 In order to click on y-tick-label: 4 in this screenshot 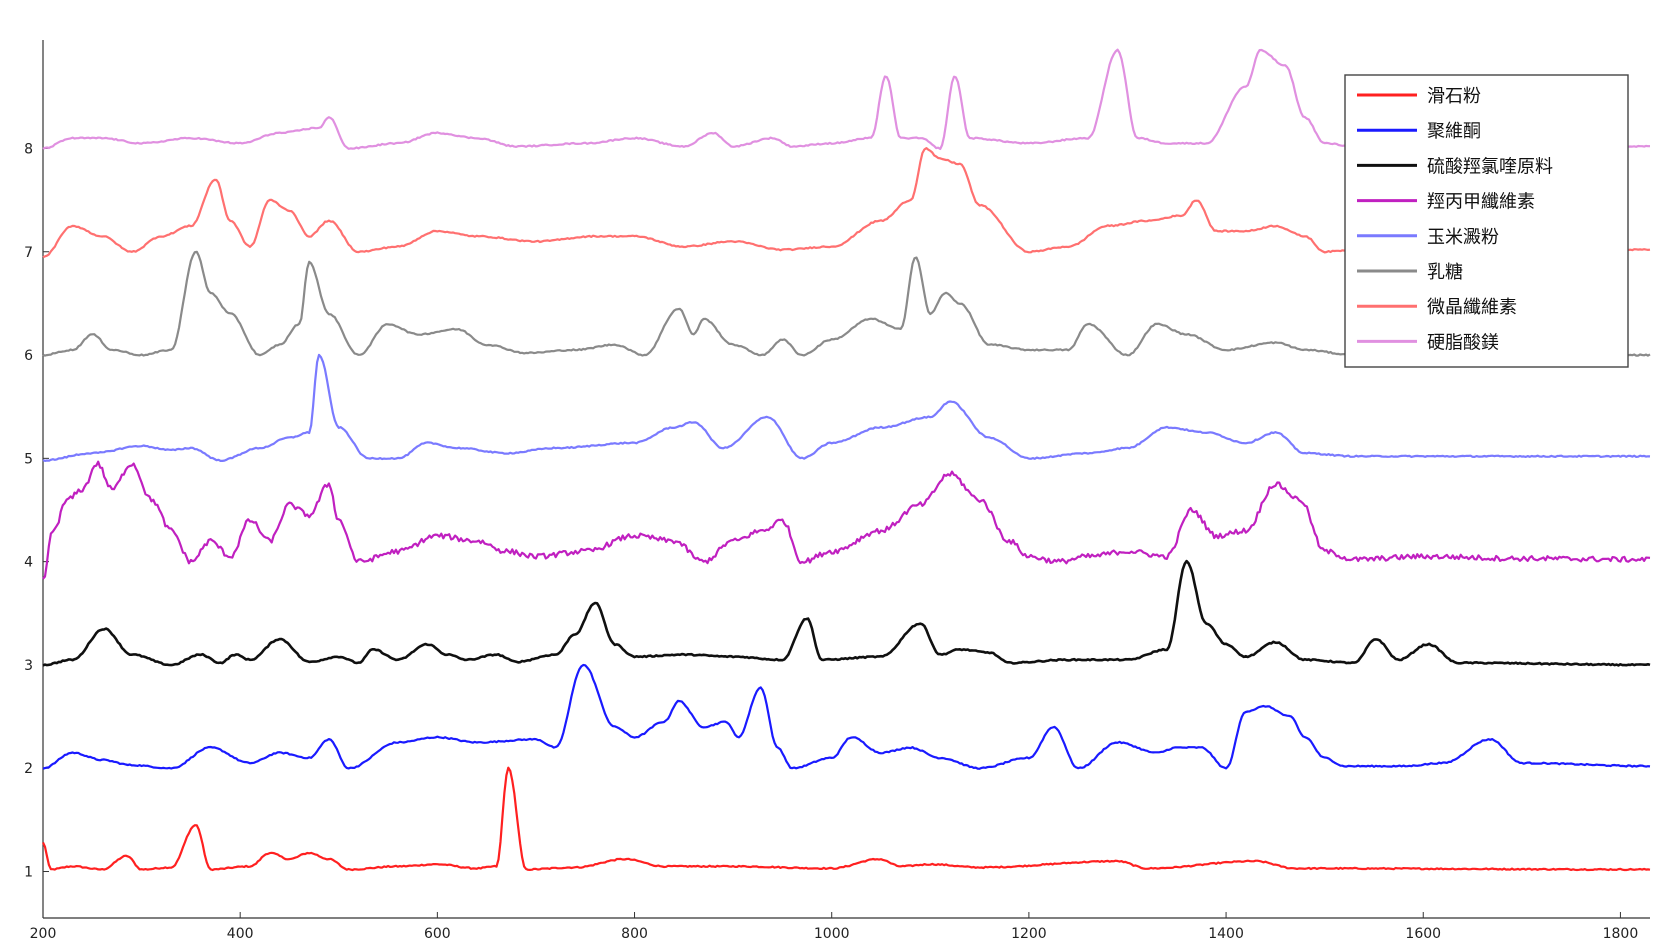, I will do `click(28, 563)`.